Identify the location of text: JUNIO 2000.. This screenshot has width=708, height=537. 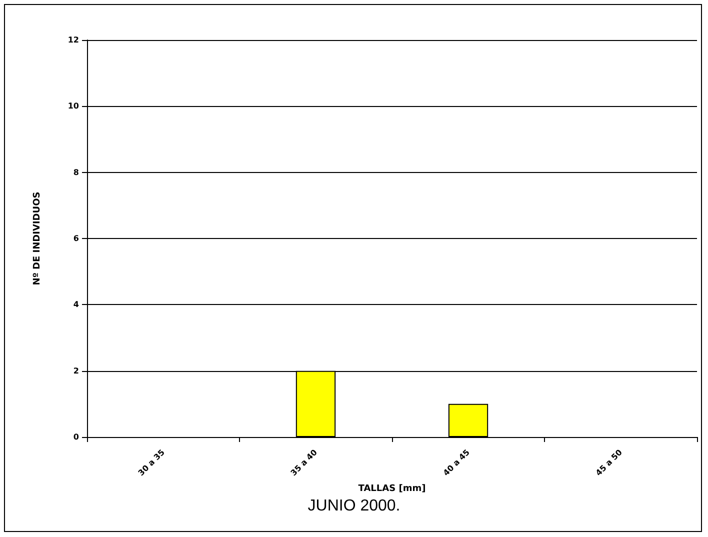
(354, 506).